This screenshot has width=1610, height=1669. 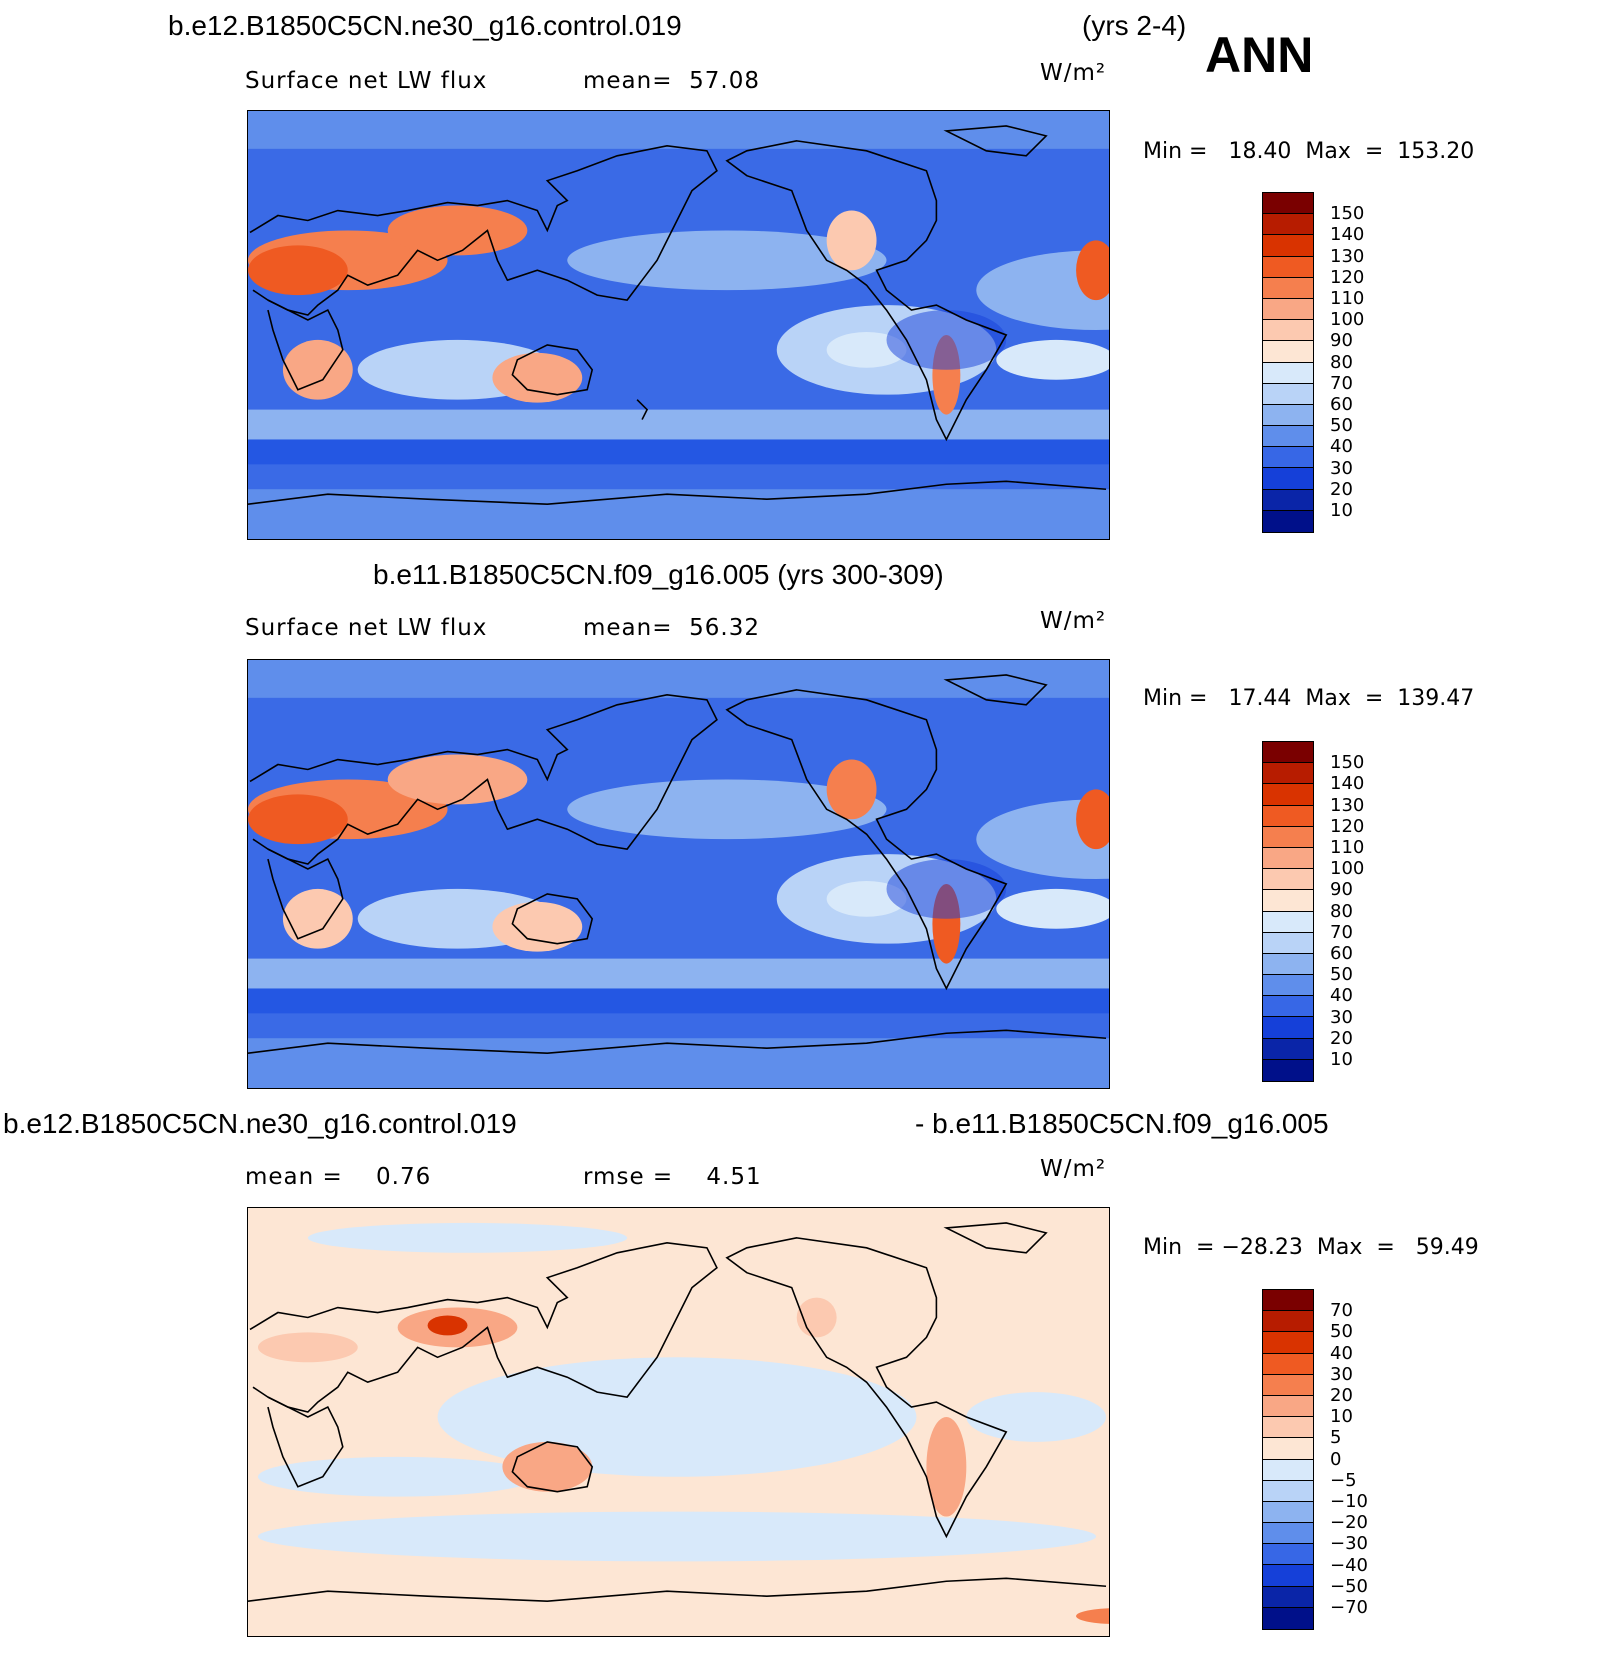 I want to click on panel2-colorbar-tick-label: 80, so click(x=1341, y=911).